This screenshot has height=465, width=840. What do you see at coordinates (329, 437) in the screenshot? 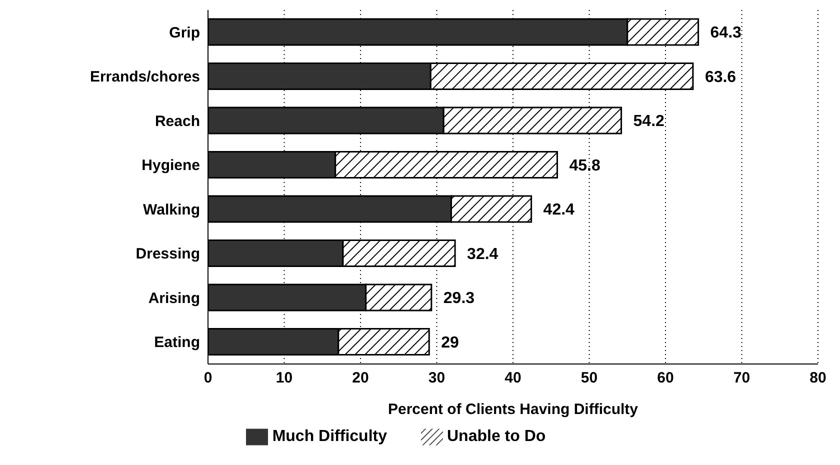
I see `legend-label: Much Difficulty` at bounding box center [329, 437].